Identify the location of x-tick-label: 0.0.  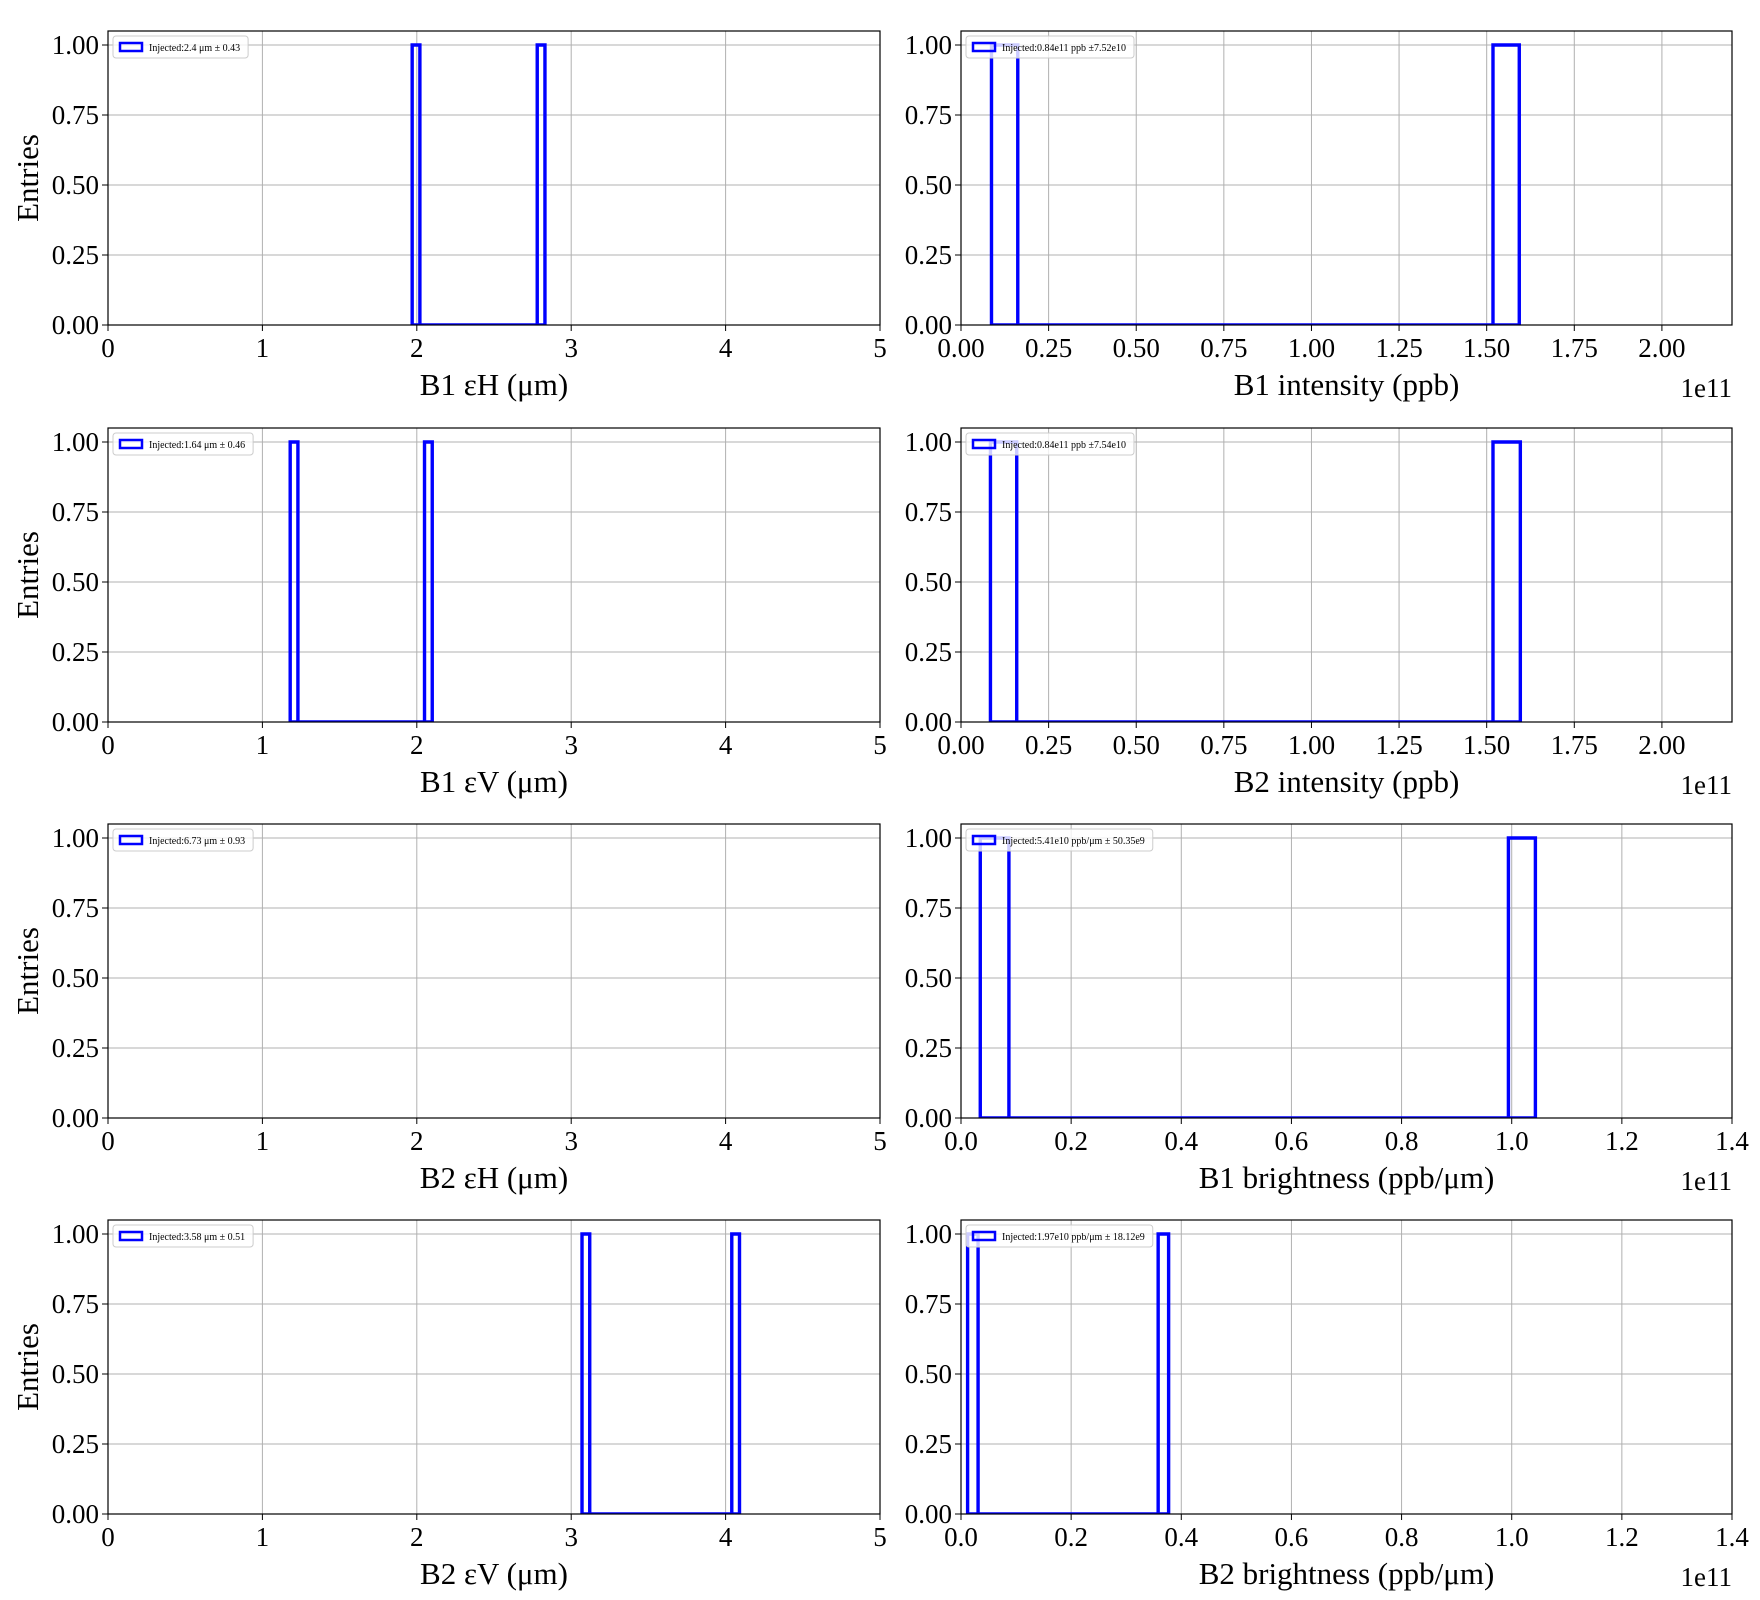
(961, 1537).